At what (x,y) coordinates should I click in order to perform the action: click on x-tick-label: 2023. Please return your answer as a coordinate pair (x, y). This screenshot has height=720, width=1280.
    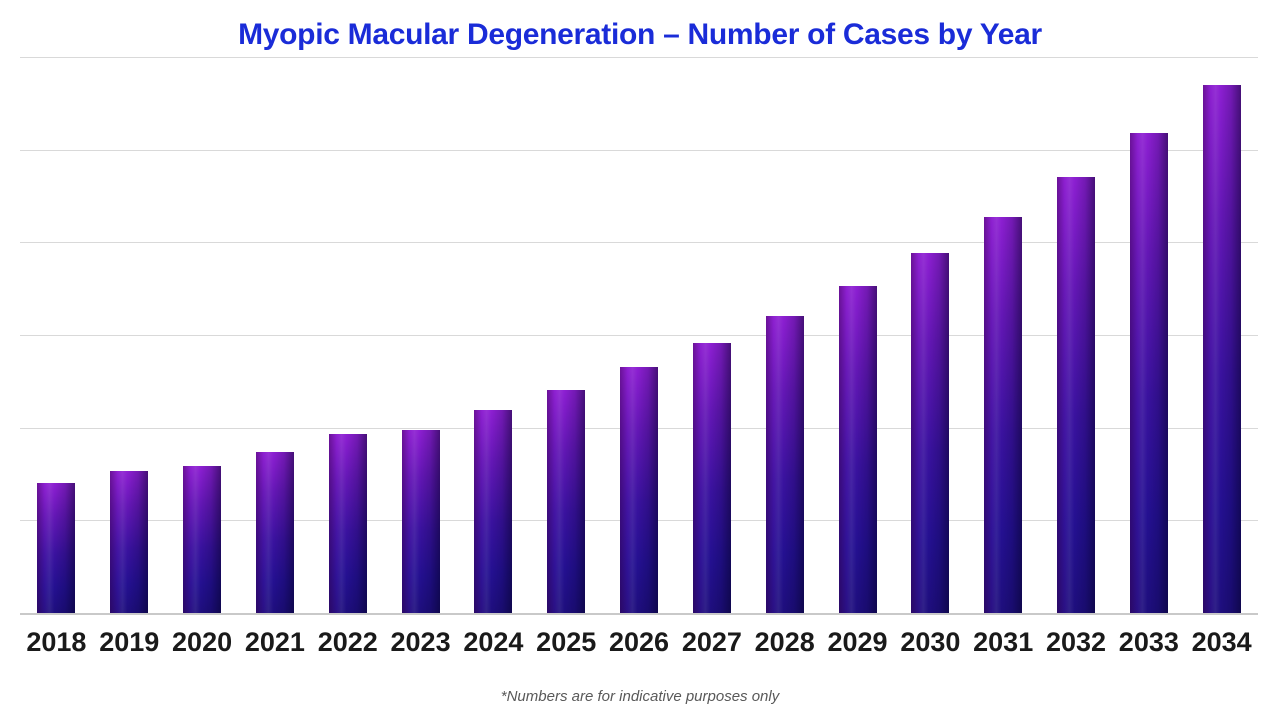
    Looking at the image, I should click on (420, 642).